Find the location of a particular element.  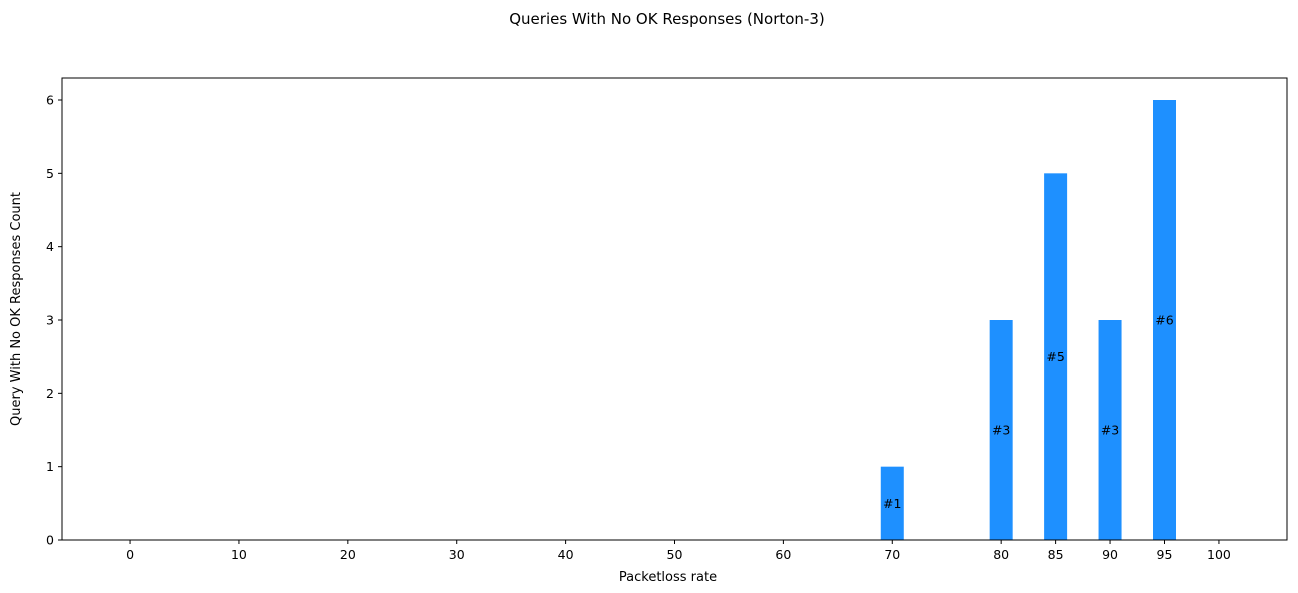

x-tick-label: 100 is located at coordinates (1219, 554).